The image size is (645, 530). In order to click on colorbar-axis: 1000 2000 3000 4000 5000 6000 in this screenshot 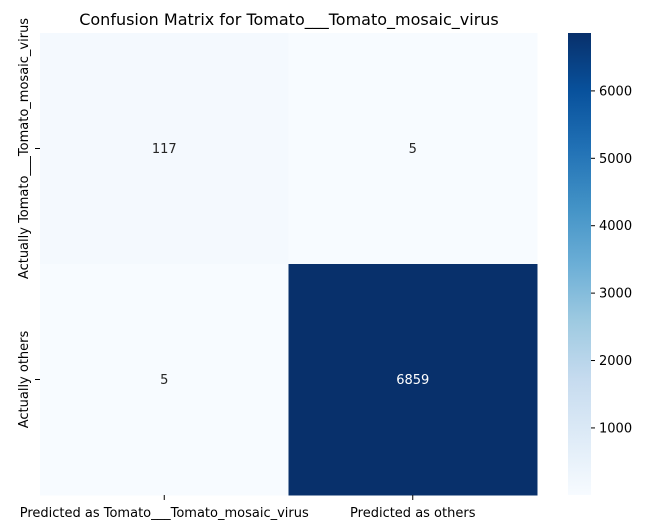, I will do `click(611, 260)`.